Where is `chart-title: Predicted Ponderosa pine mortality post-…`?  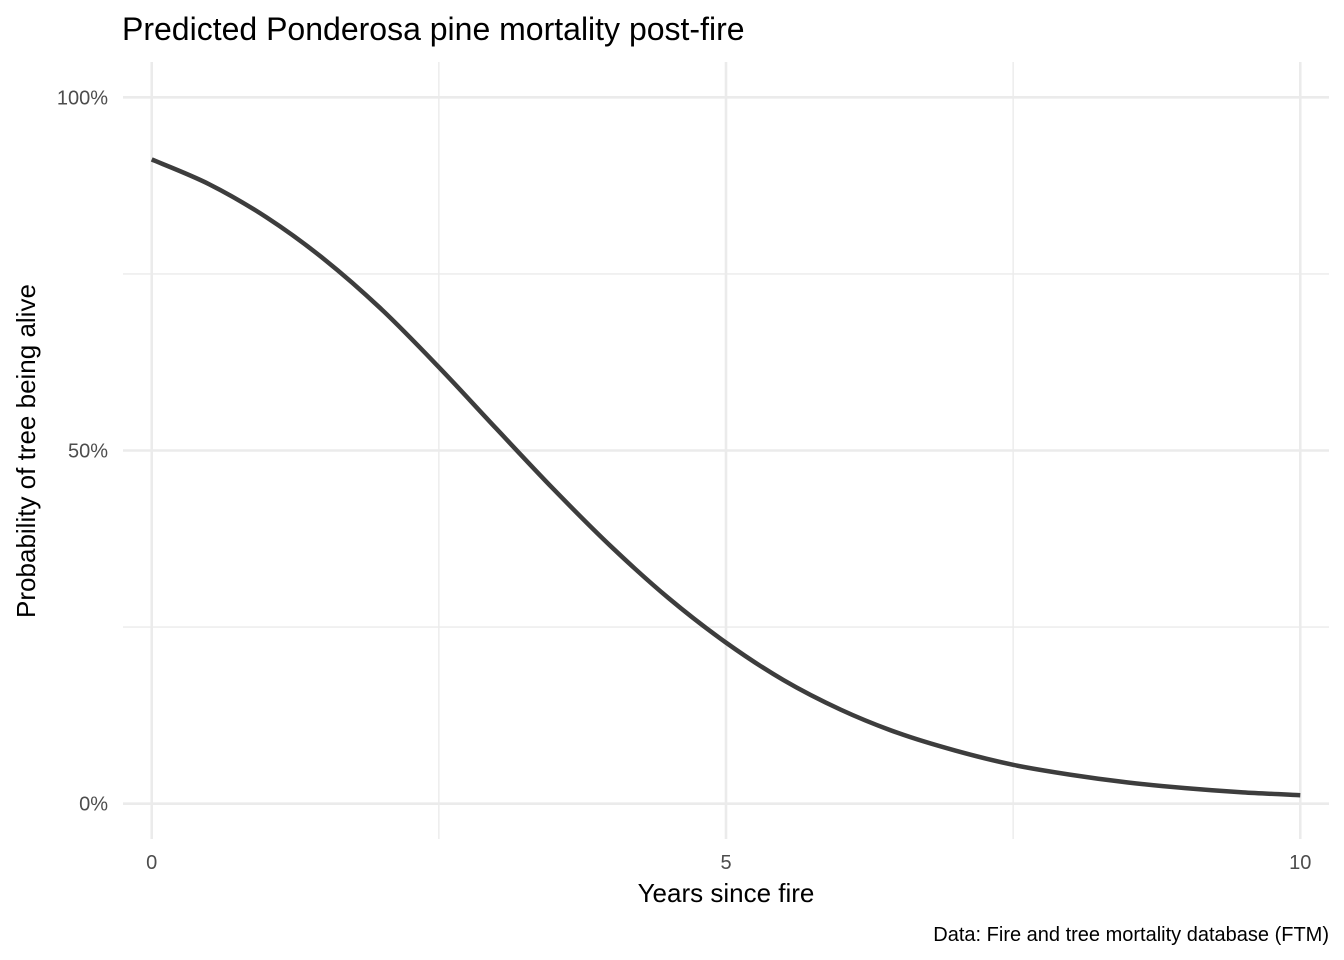
chart-title: Predicted Ponderosa pine mortality post-… is located at coordinates (433, 29).